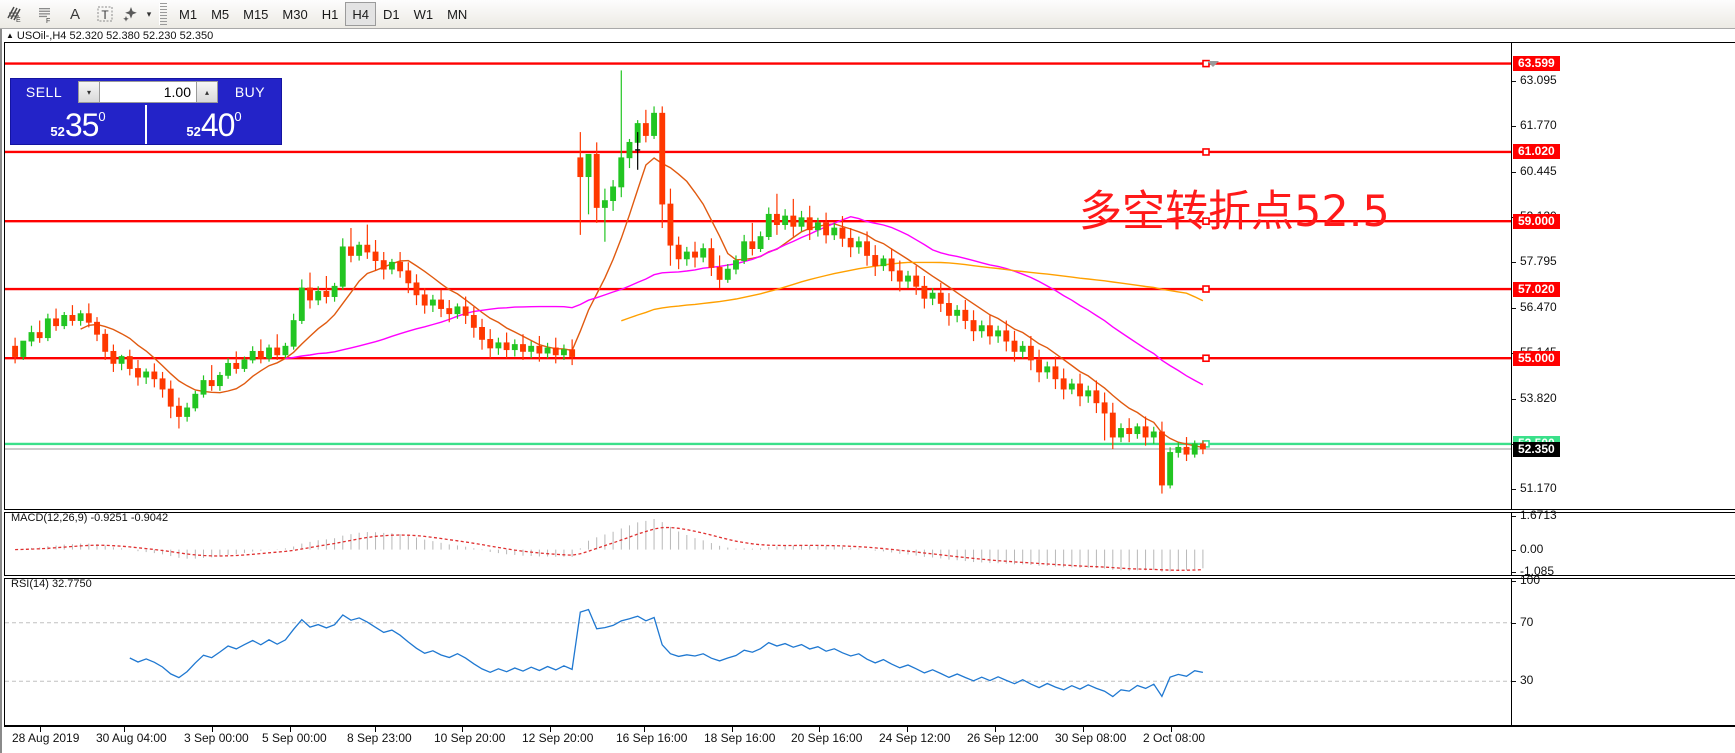 Image resolution: width=1735 pixels, height=753 pixels. Describe the element at coordinates (1623, 543) in the screenshot. I see `macd-axis: 1.6713 0.00 -1.085` at that location.